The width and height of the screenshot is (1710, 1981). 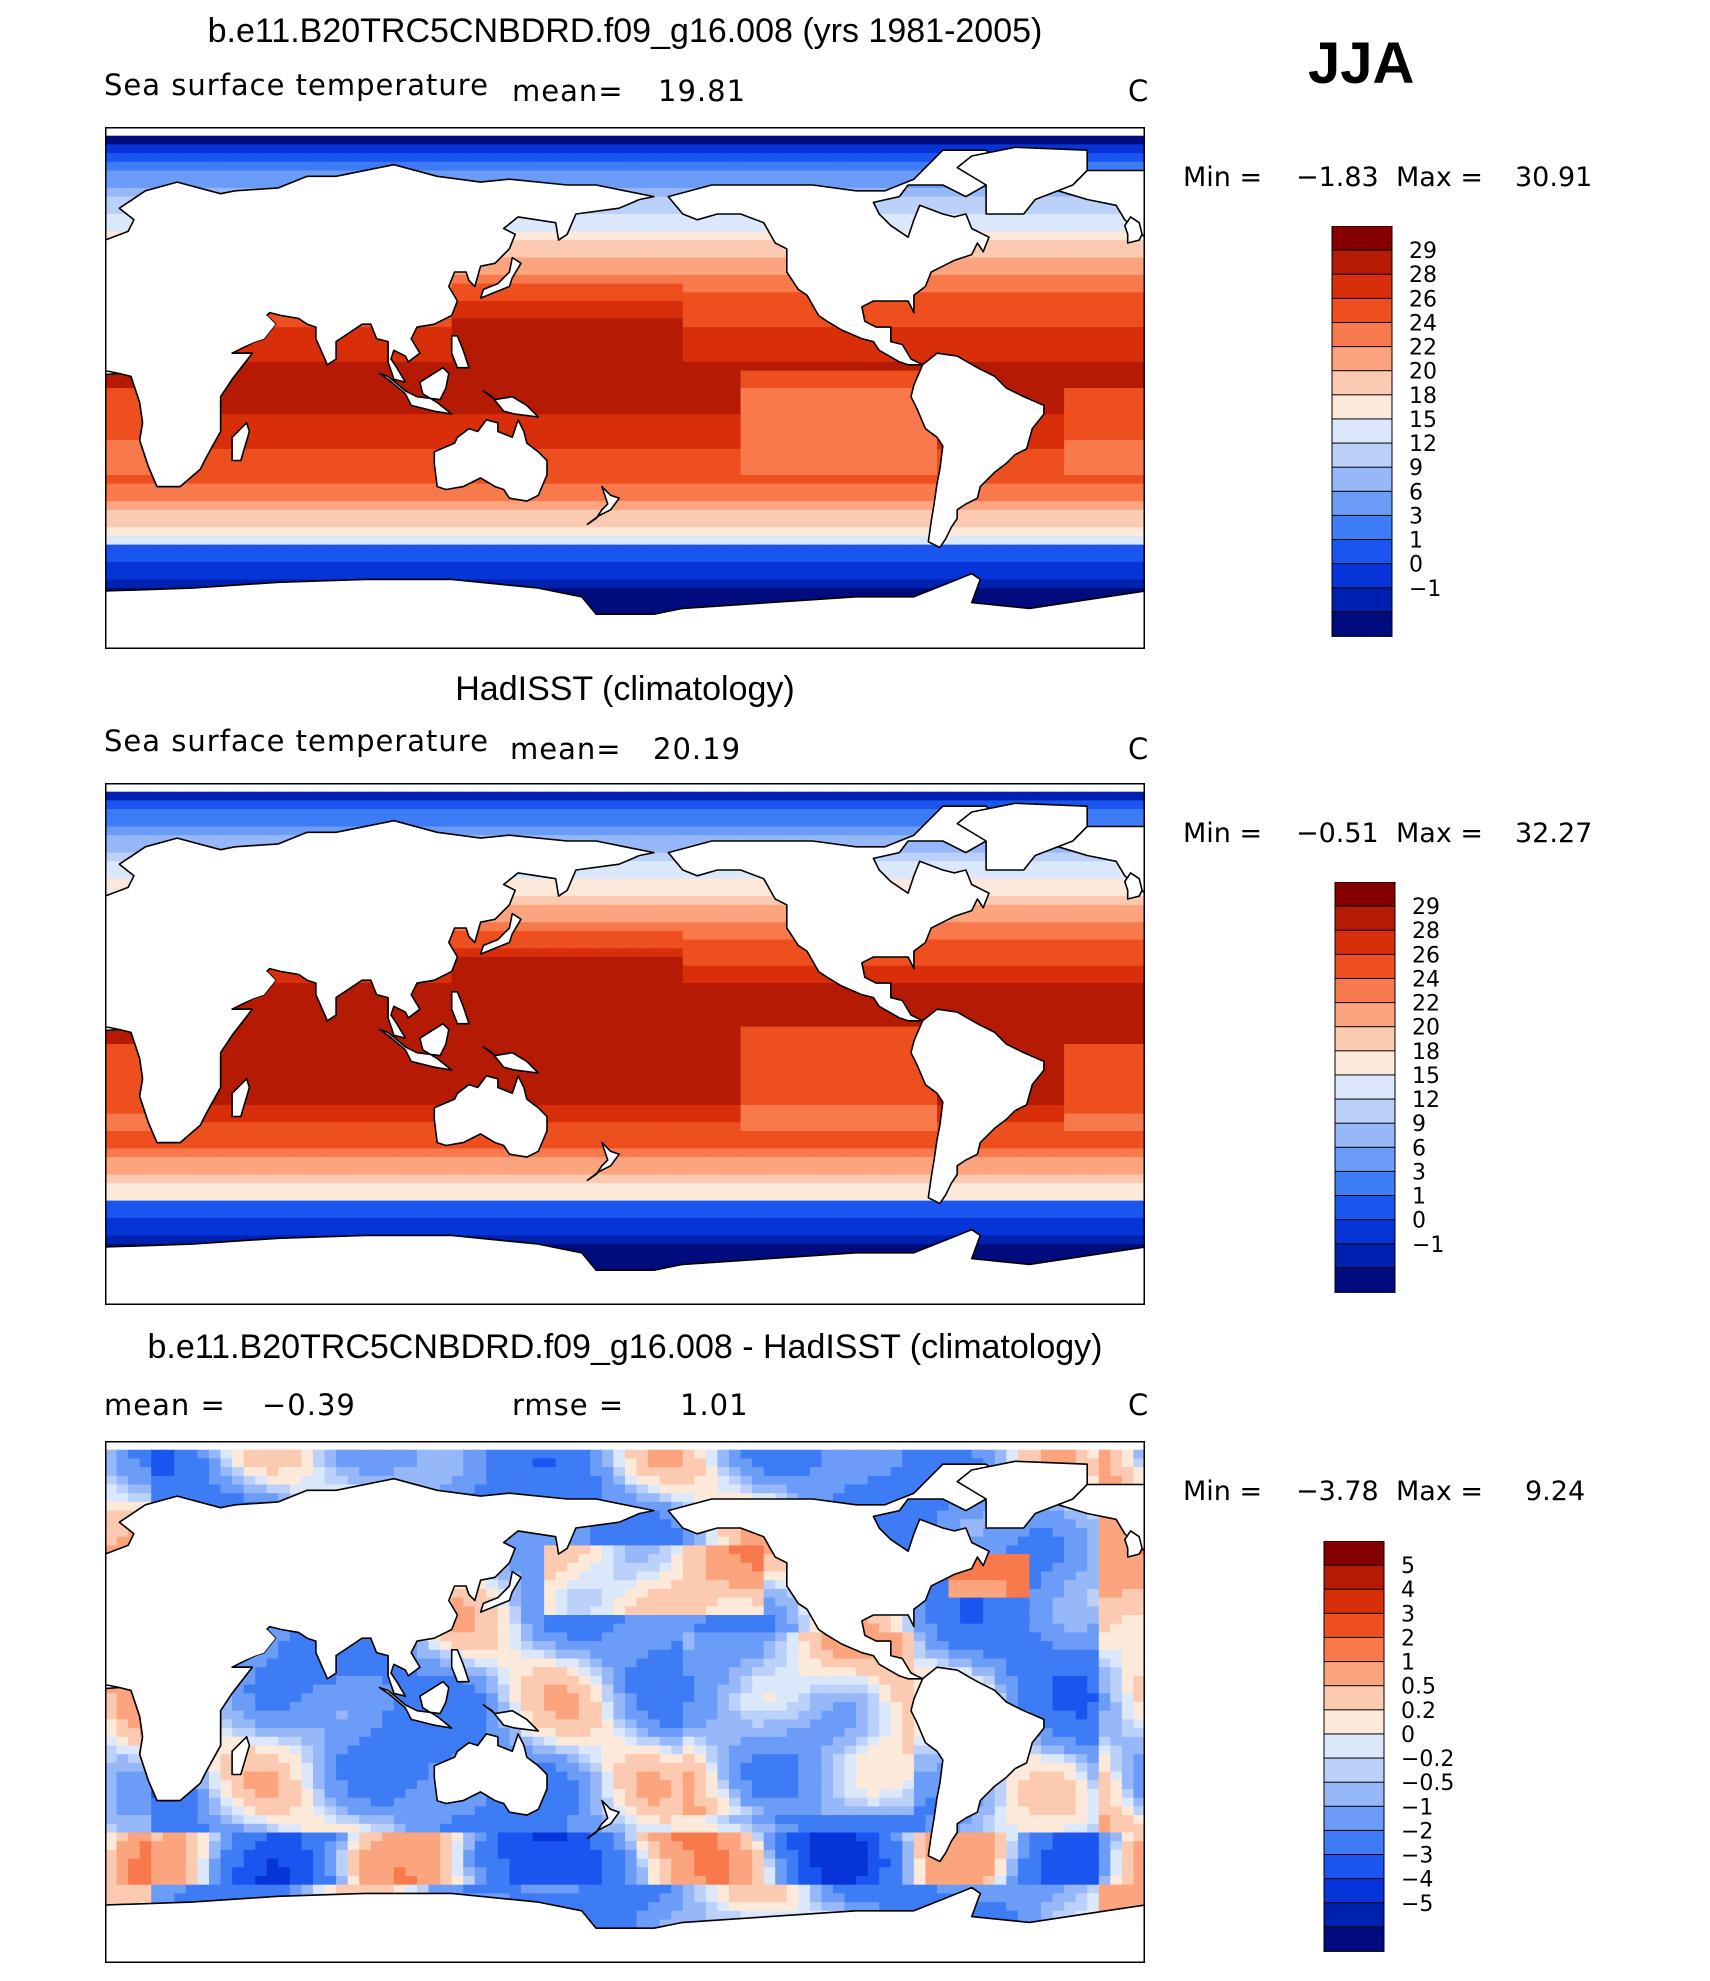 I want to click on colorbar-tick-label: 26, so click(x=1423, y=299).